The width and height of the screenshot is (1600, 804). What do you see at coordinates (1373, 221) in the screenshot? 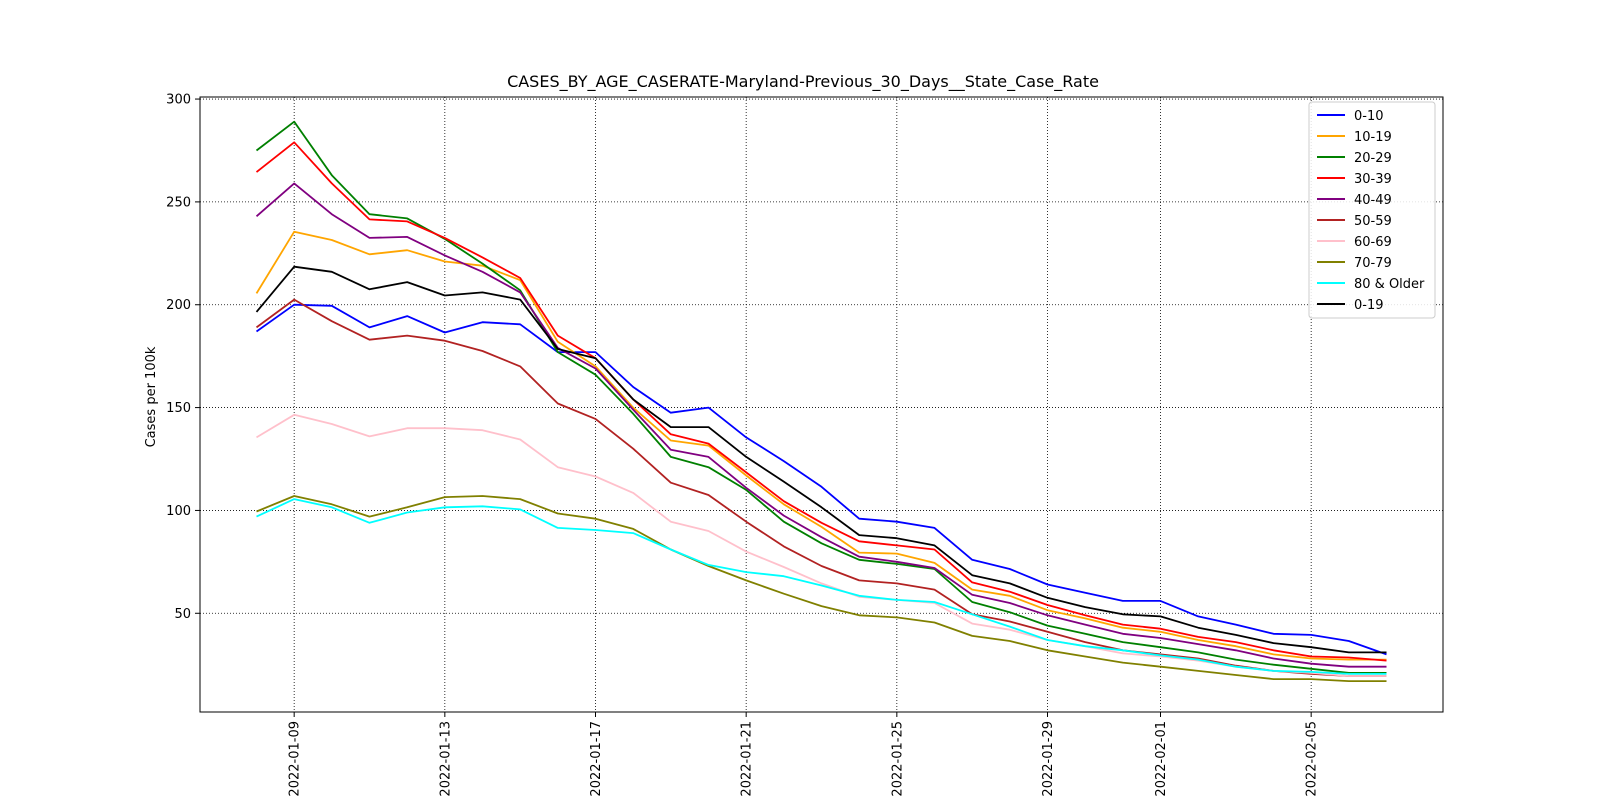
I see `legend-label: 50-59` at bounding box center [1373, 221].